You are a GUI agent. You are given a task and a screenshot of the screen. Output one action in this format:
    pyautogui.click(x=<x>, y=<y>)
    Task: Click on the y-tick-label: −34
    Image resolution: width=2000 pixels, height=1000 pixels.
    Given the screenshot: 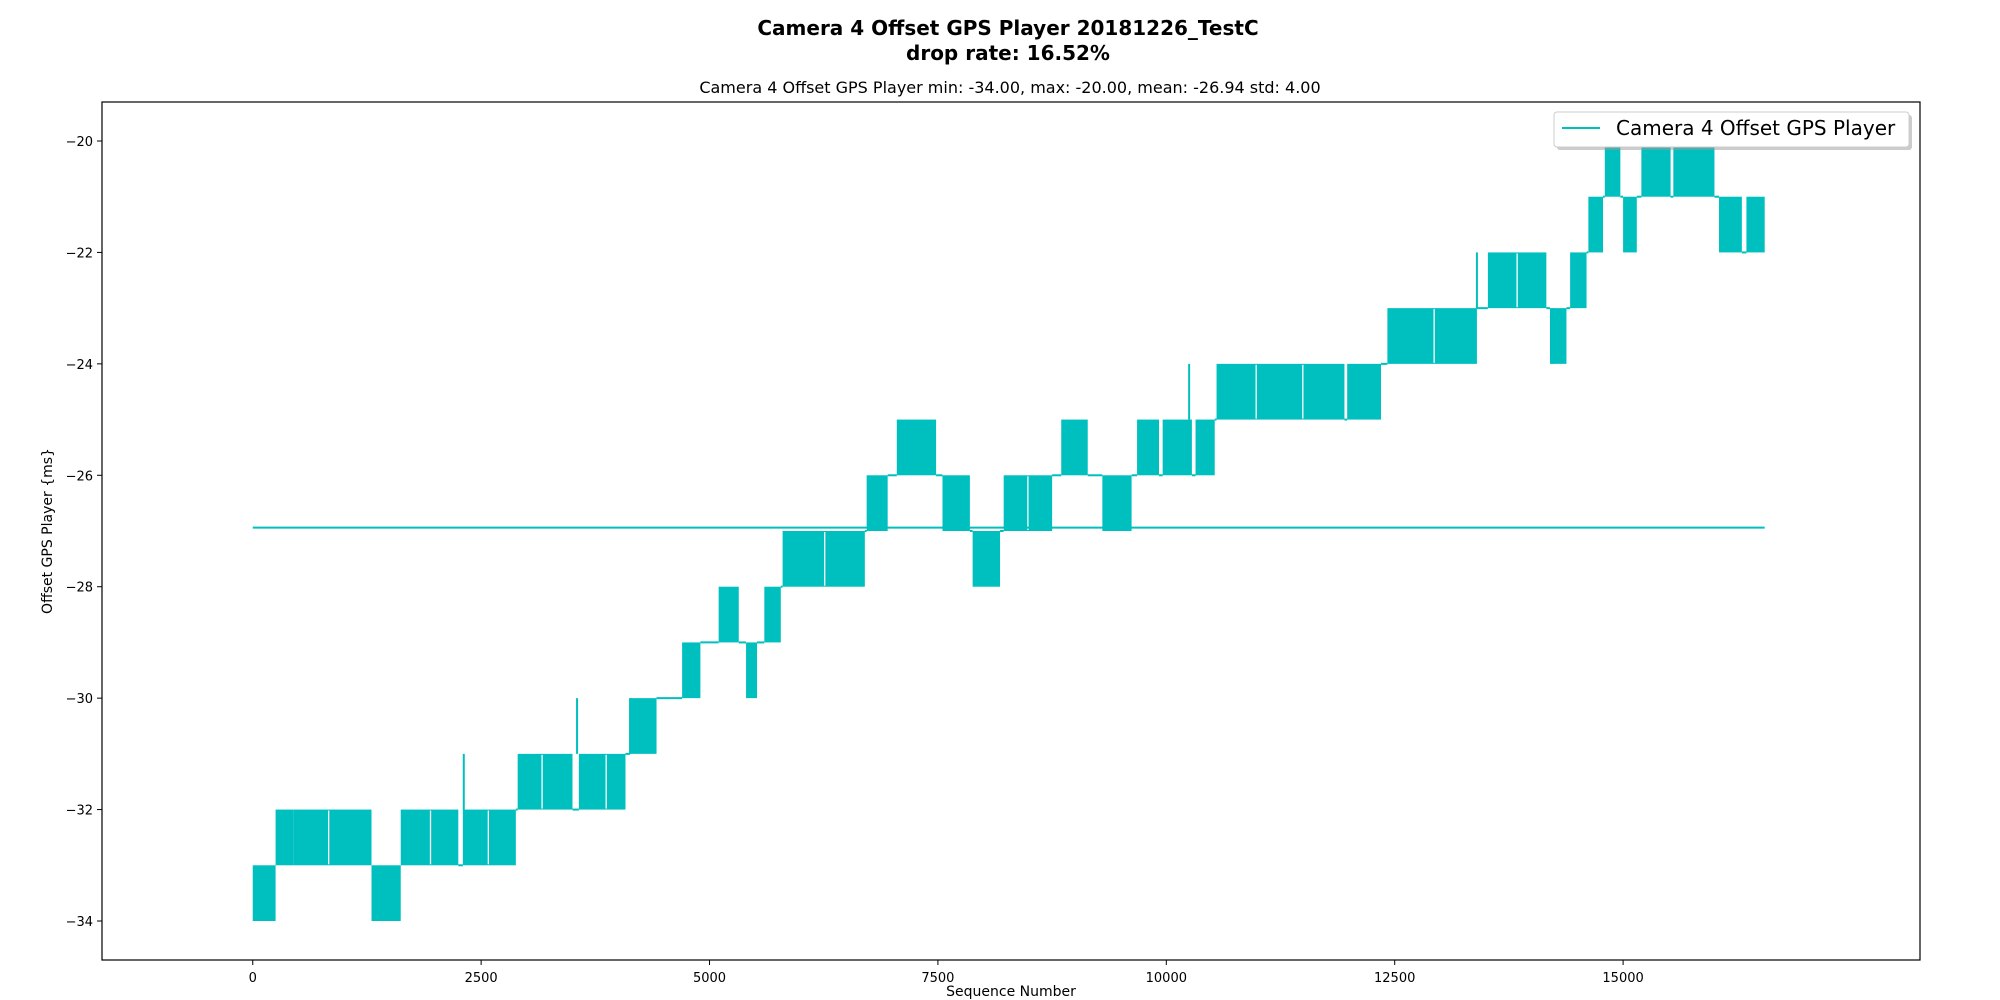 What is the action you would take?
    pyautogui.click(x=79, y=922)
    